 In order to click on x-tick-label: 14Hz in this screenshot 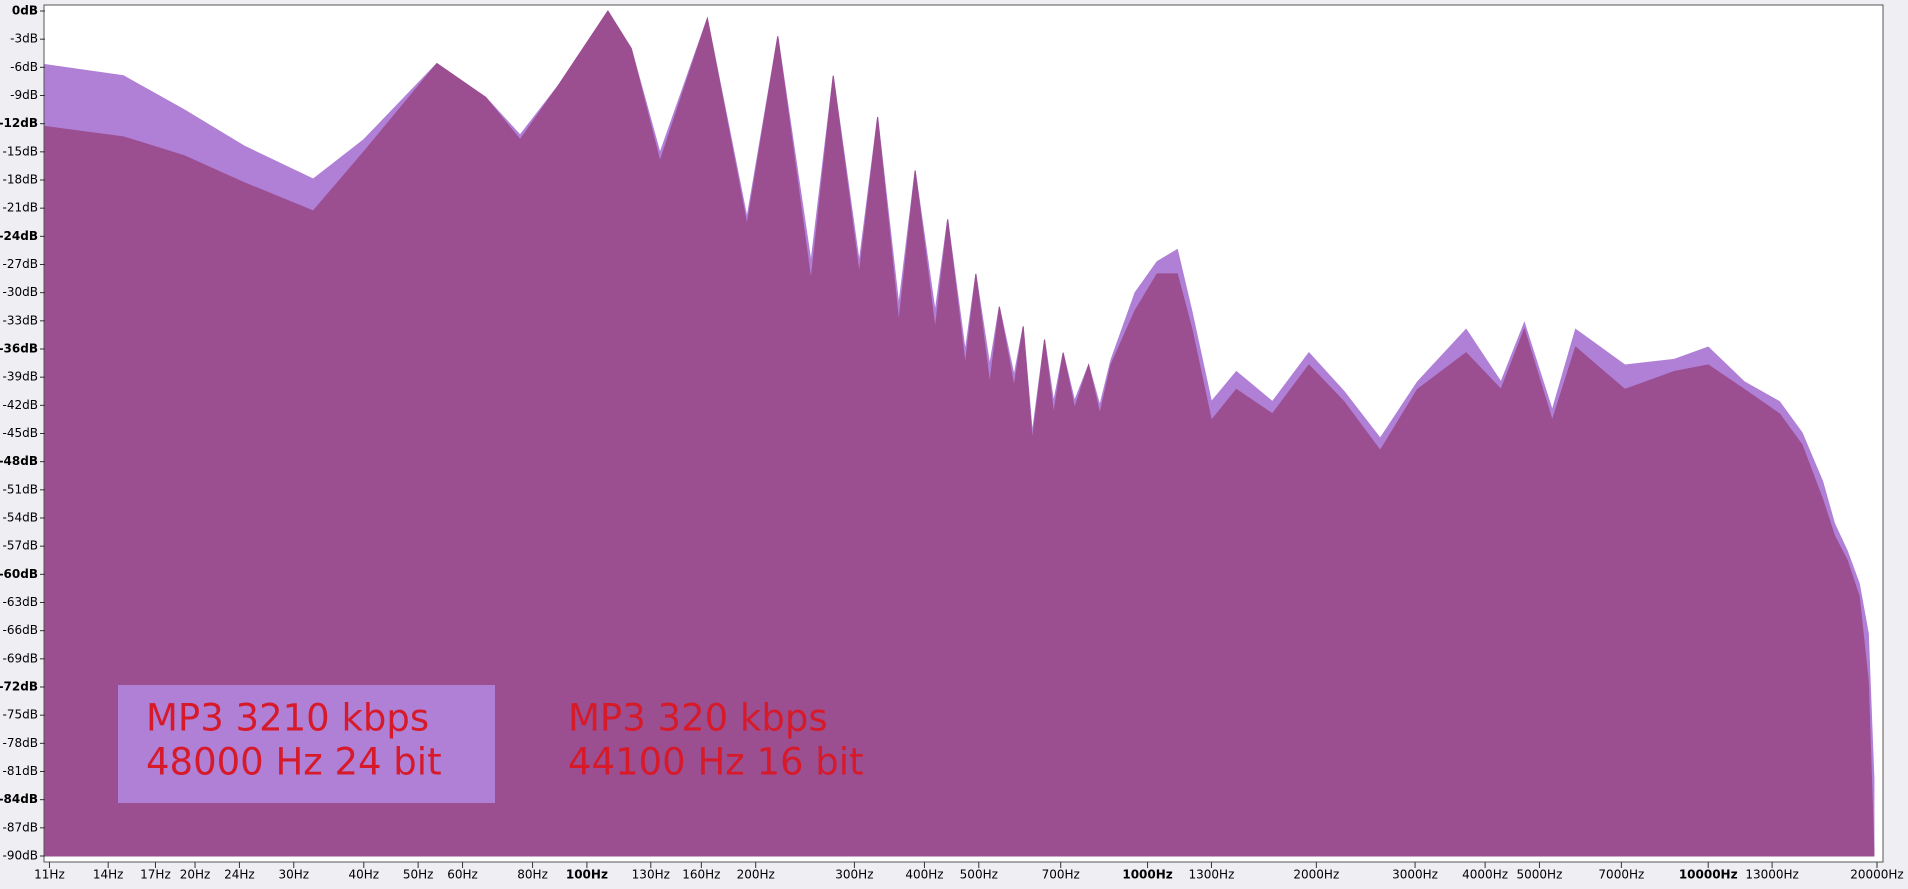, I will do `click(108, 875)`.